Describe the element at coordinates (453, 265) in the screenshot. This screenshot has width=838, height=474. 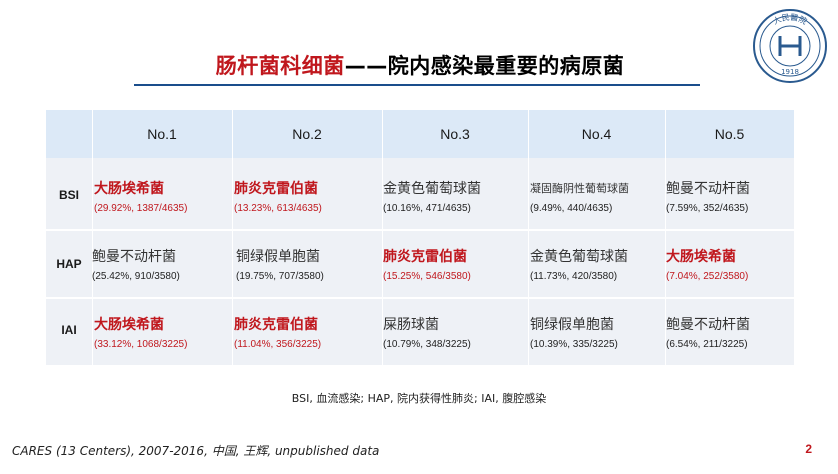
I see `table-cell: 肺炎克雷伯菌 (15.25%, 546/3580)` at that location.